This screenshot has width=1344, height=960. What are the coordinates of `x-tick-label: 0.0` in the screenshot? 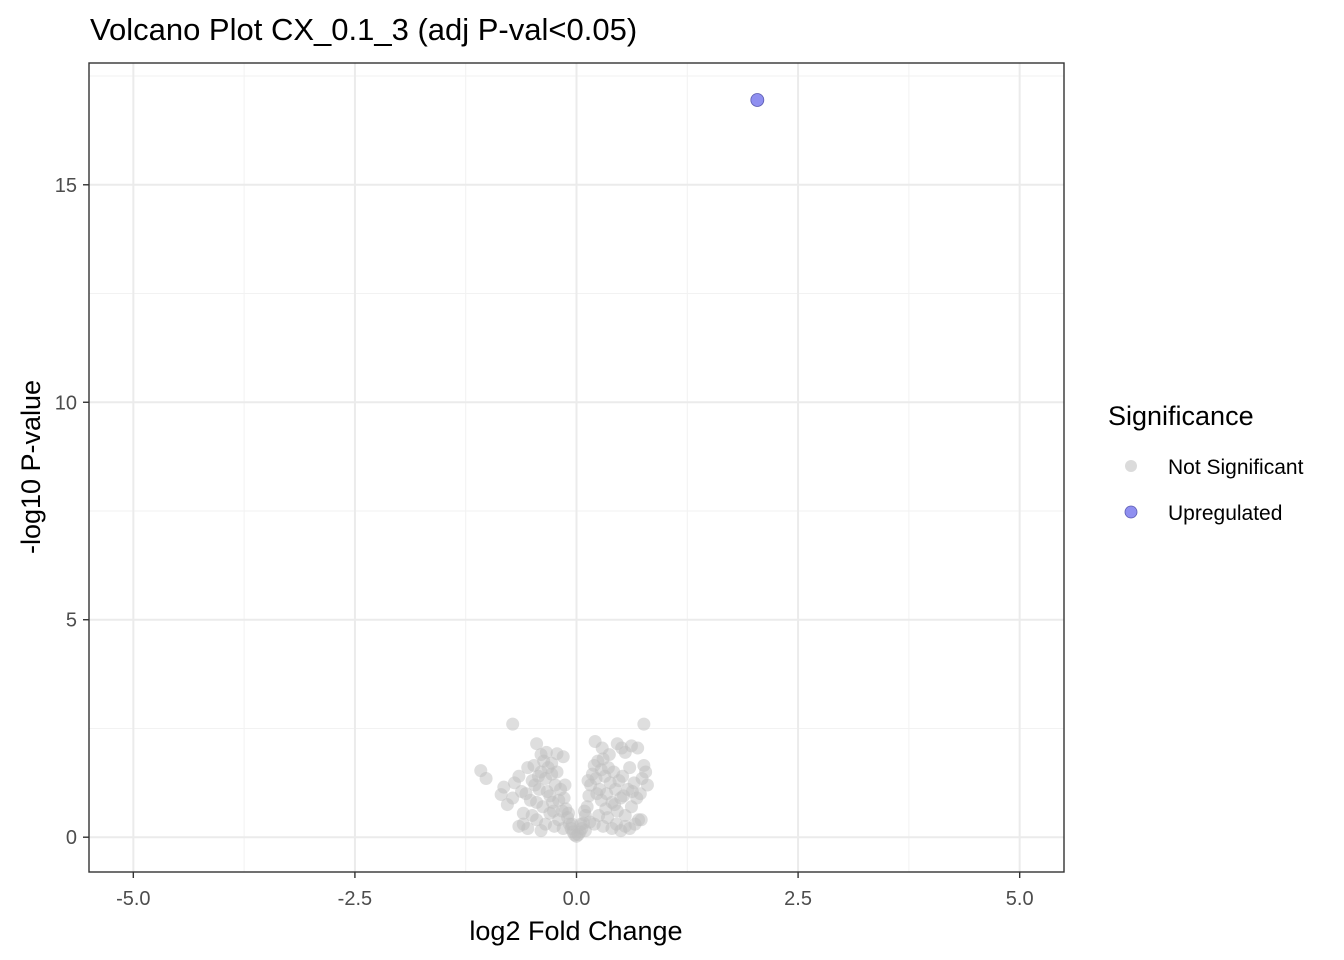 It's located at (577, 899).